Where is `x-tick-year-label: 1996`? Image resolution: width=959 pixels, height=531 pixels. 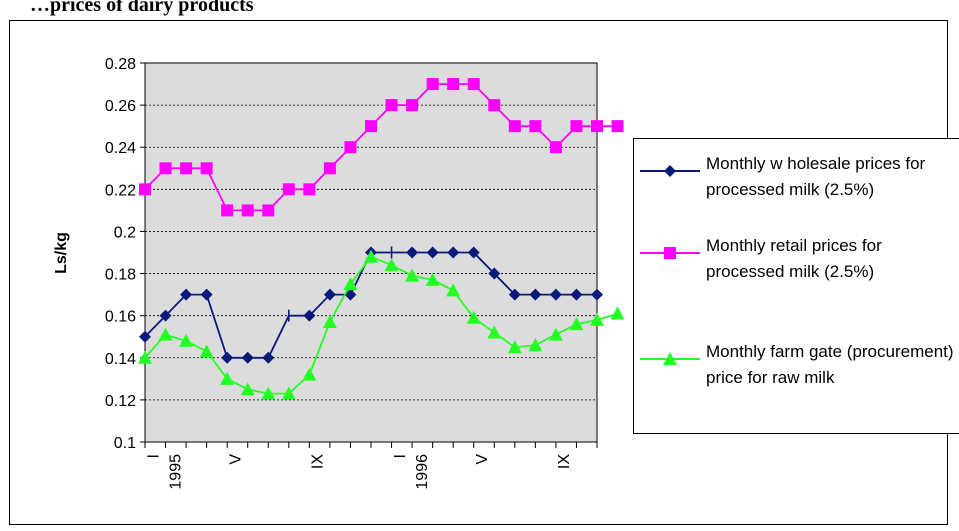 x-tick-year-label: 1996 is located at coordinates (422, 472).